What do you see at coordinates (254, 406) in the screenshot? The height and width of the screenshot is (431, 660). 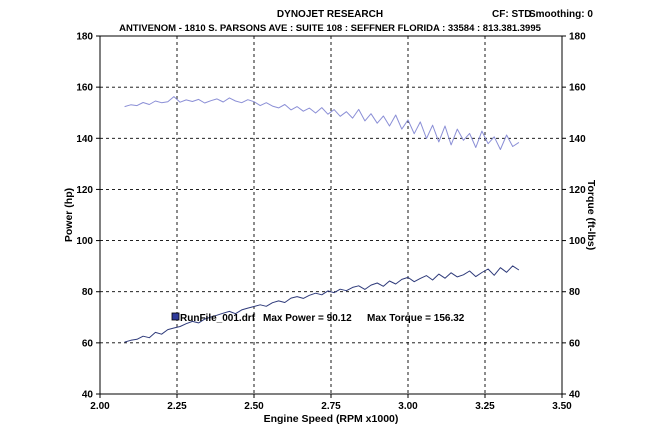 I see `x-tick-label: 2.50` at bounding box center [254, 406].